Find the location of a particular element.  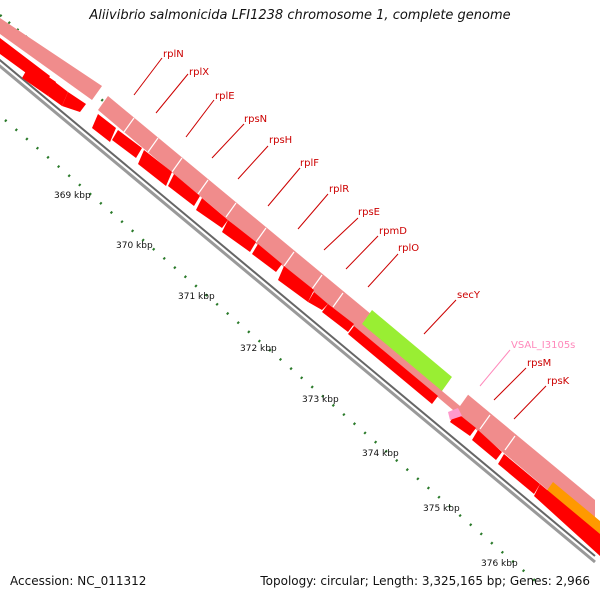

ruler-label-370: 370 kbp is located at coordinates (134, 246).